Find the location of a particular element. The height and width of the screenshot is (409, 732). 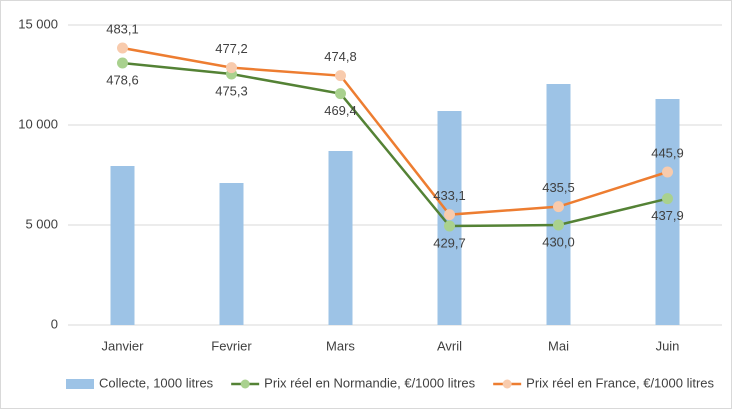

data-label: 433,1 is located at coordinates (449, 195).